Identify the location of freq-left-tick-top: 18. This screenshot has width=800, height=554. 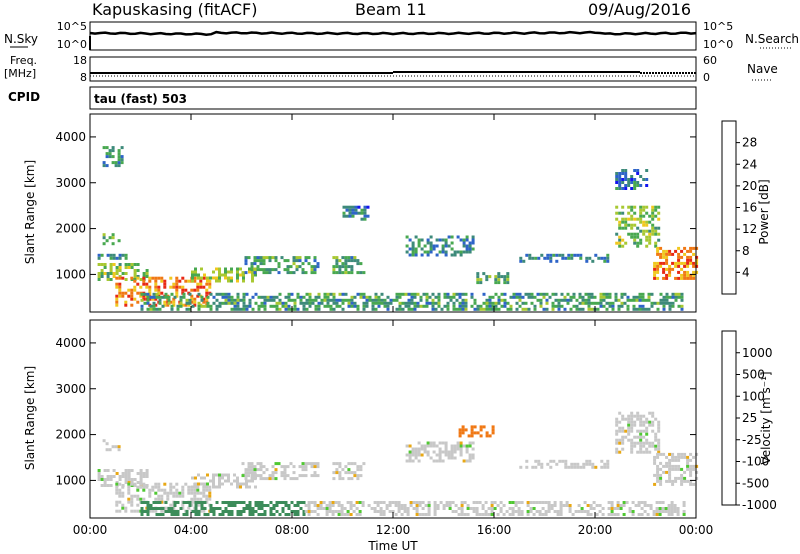
(80, 60).